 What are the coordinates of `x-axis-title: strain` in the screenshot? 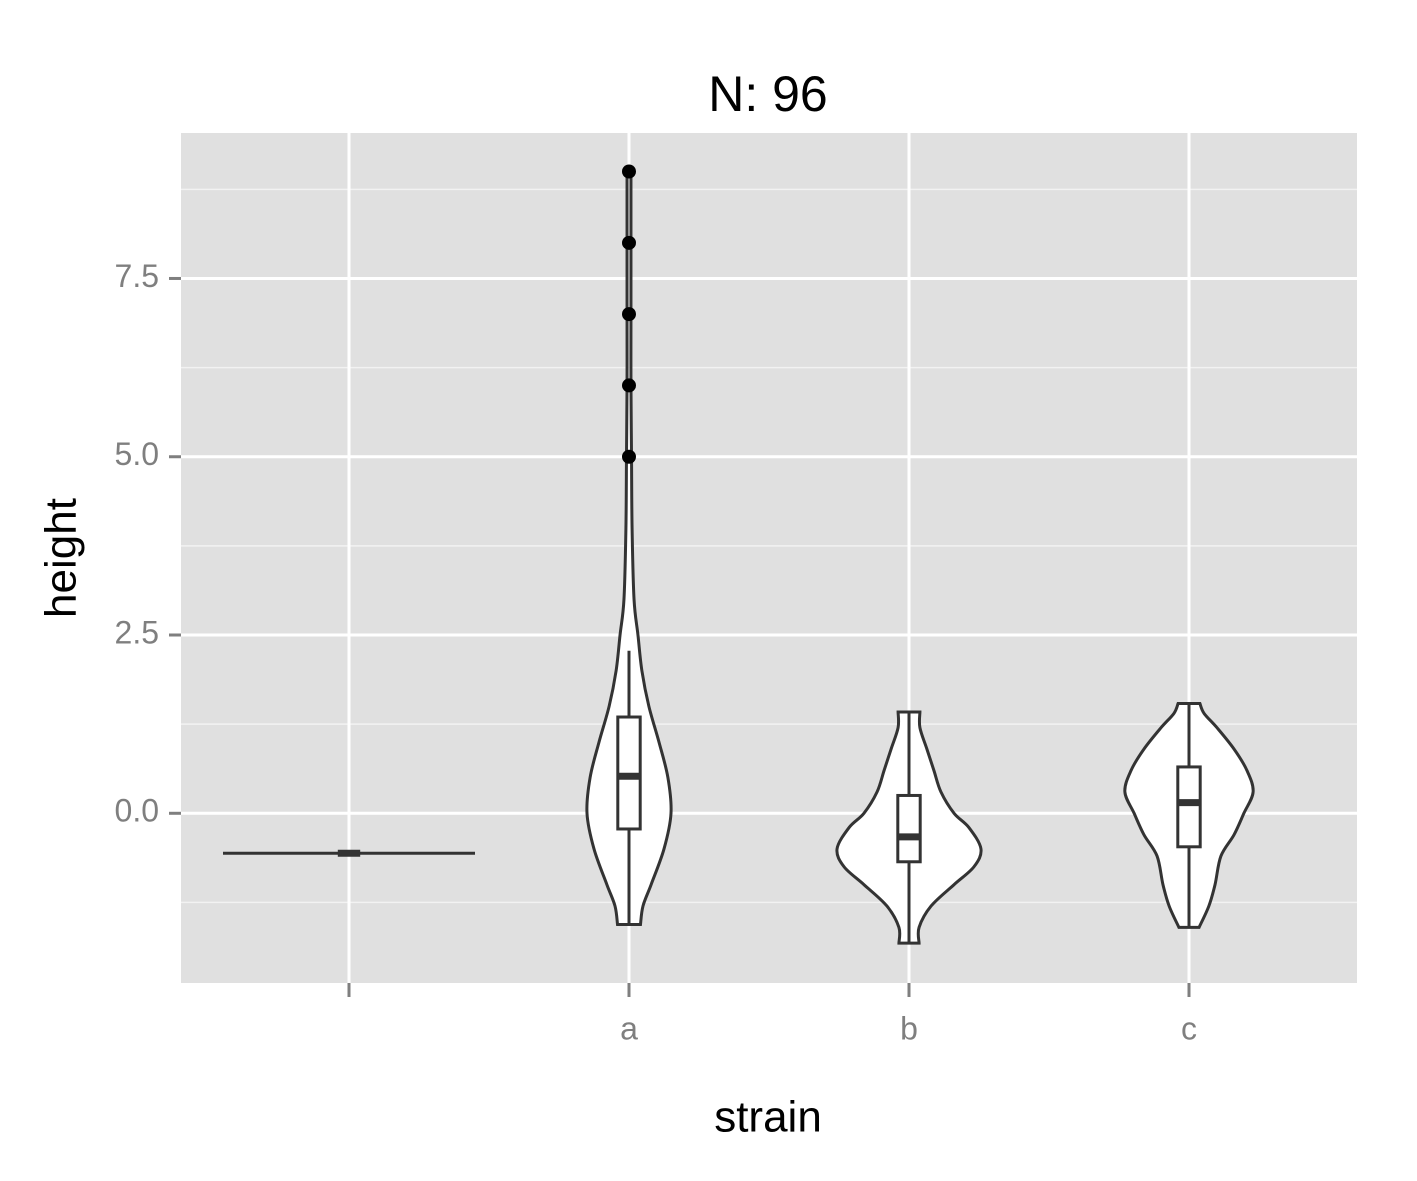 It's located at (768, 1117).